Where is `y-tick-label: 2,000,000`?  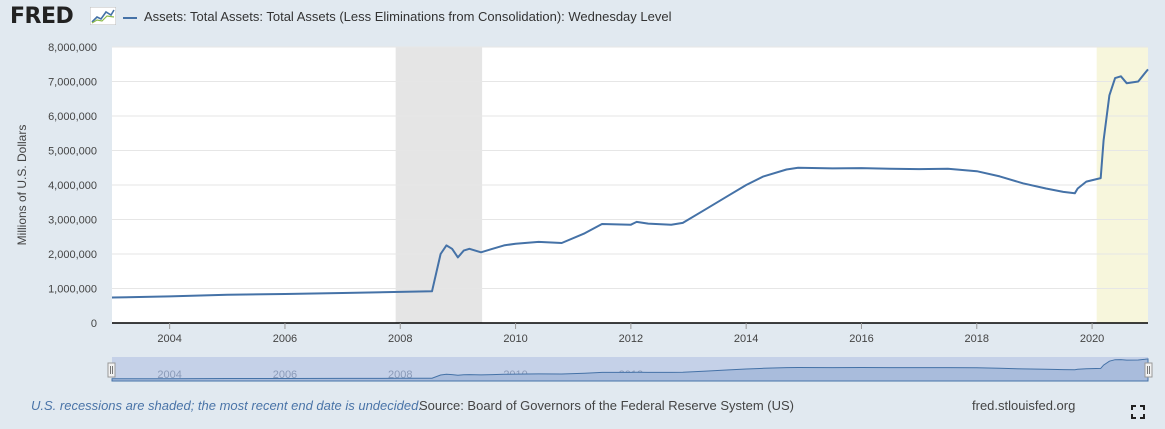 y-tick-label: 2,000,000 is located at coordinates (72, 255).